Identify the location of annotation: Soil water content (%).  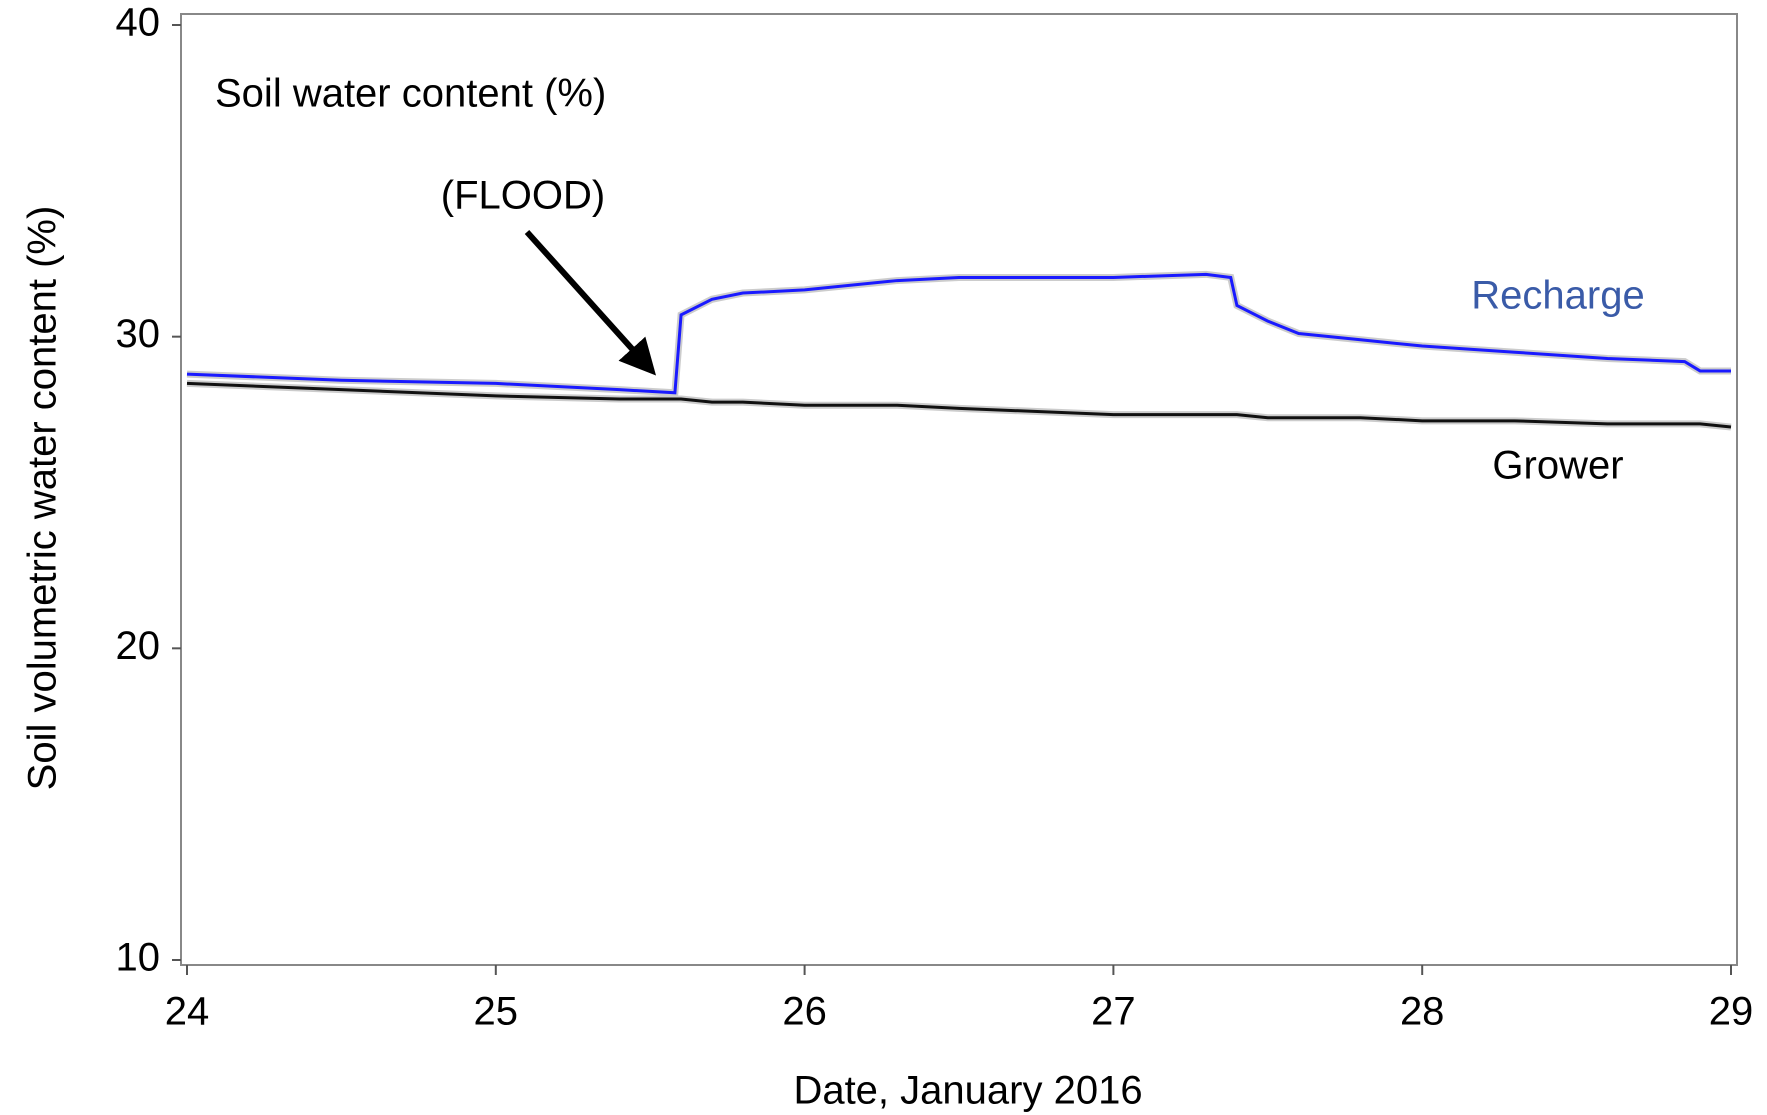
(410, 94).